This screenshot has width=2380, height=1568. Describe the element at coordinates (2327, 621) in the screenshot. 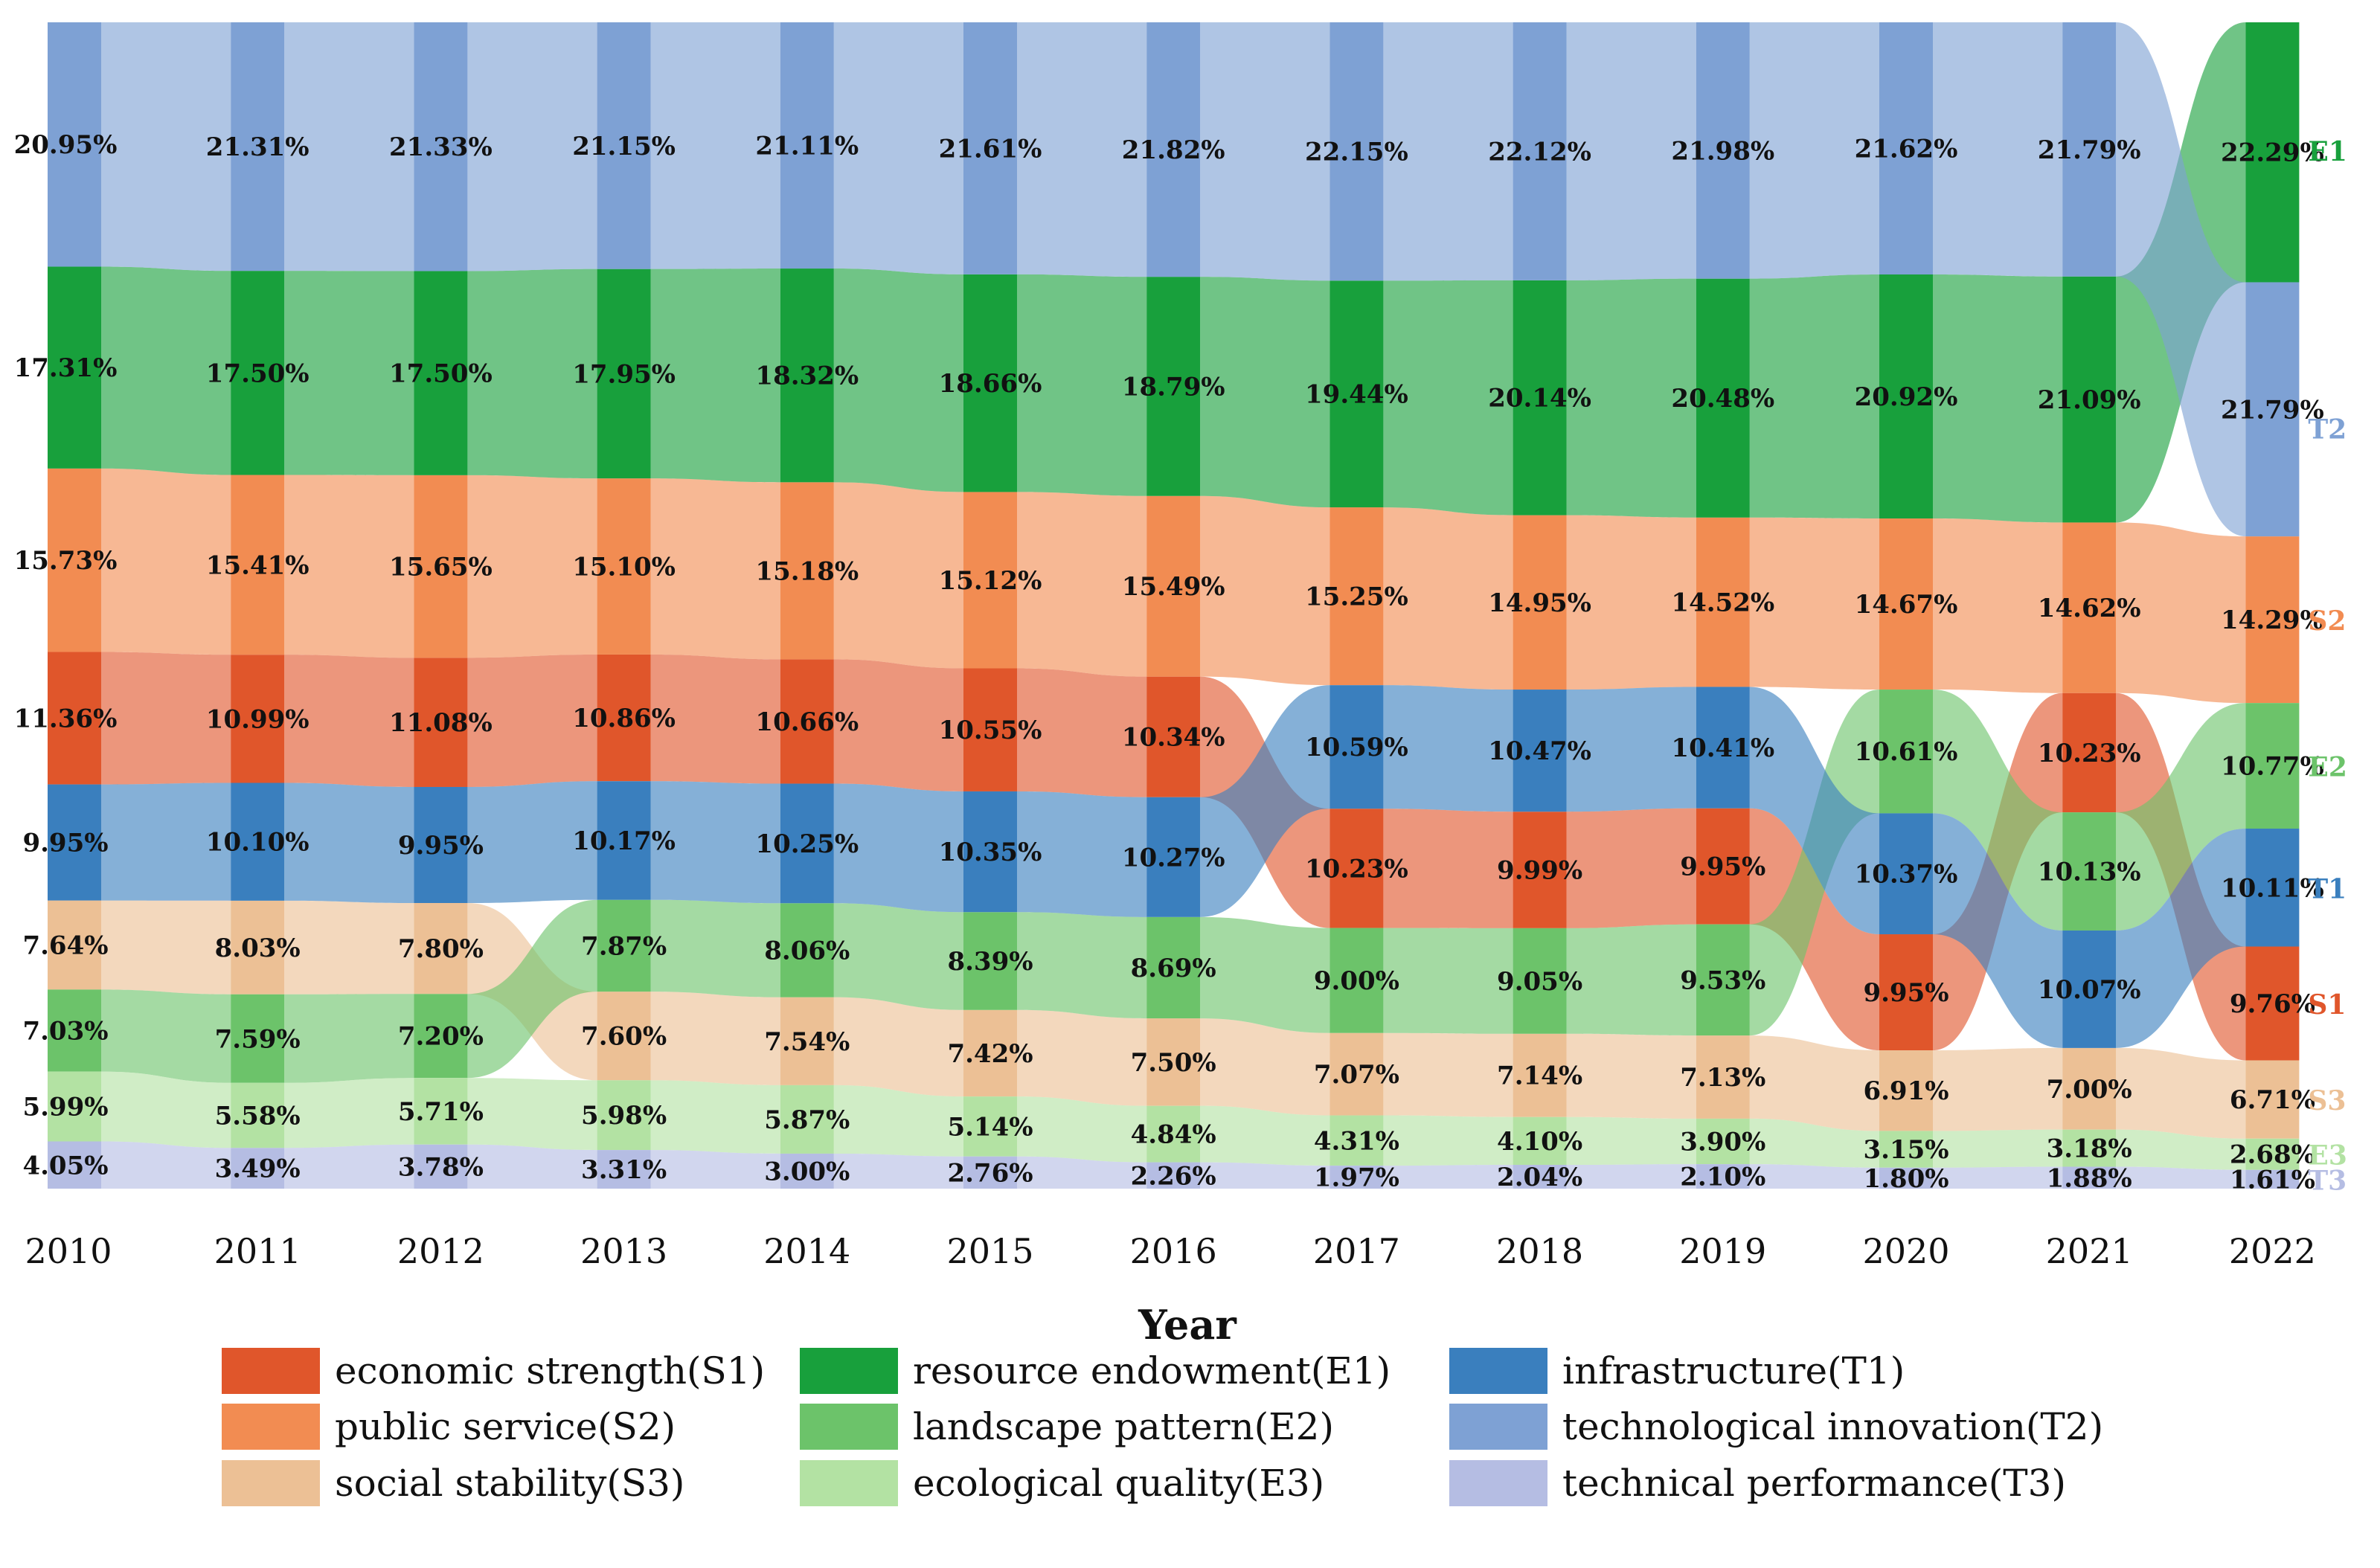

I see `end-label-s2: S2` at that location.